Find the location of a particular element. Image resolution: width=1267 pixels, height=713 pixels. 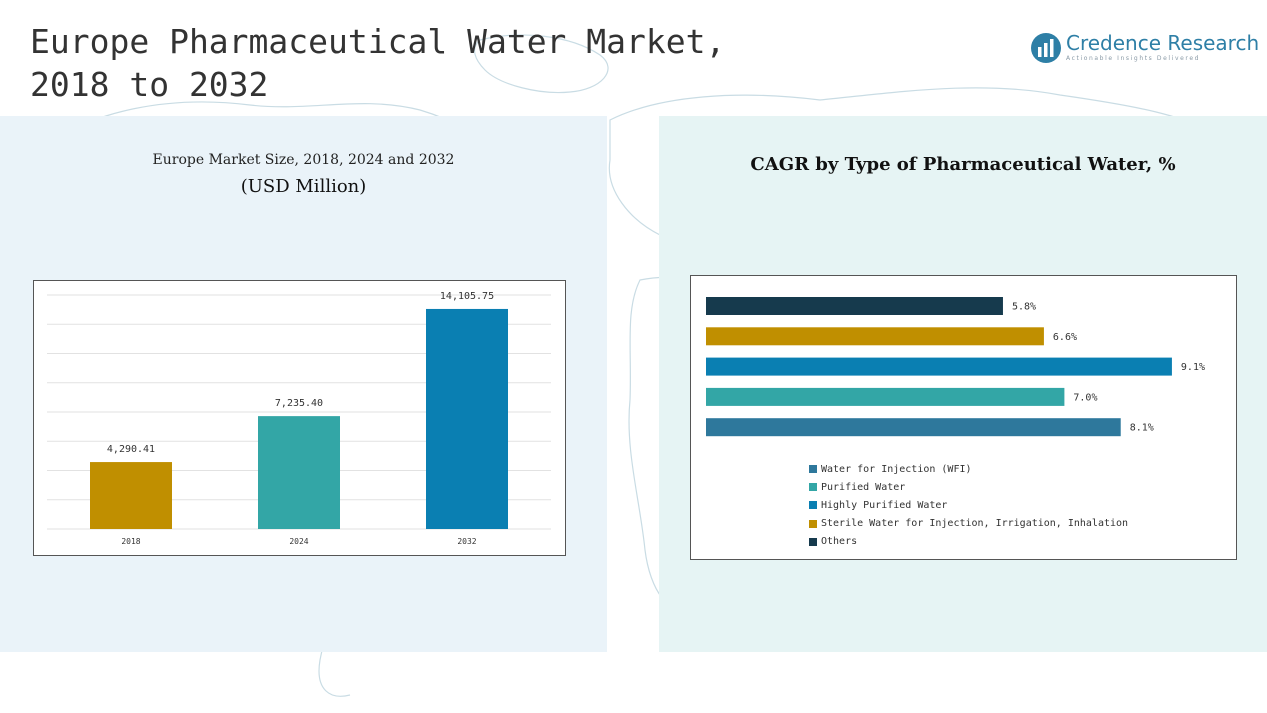

page-title-line2: 2018 to 2032 is located at coordinates (149, 84).